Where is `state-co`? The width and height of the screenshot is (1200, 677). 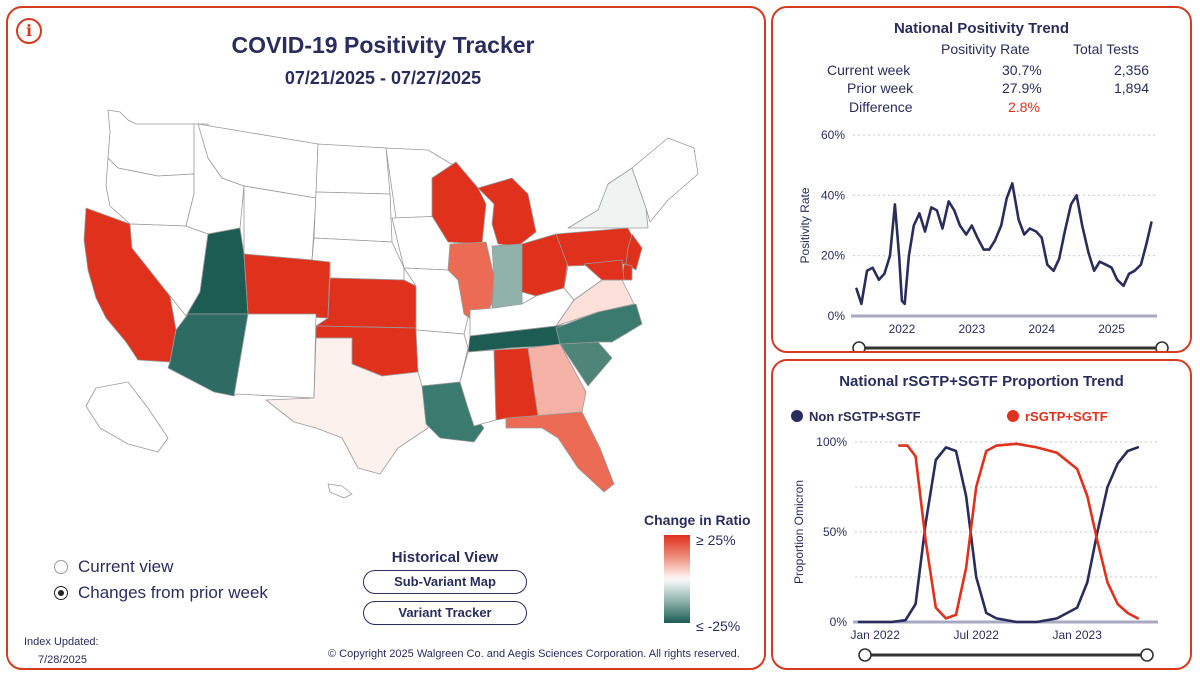
state-co is located at coordinates (287, 286).